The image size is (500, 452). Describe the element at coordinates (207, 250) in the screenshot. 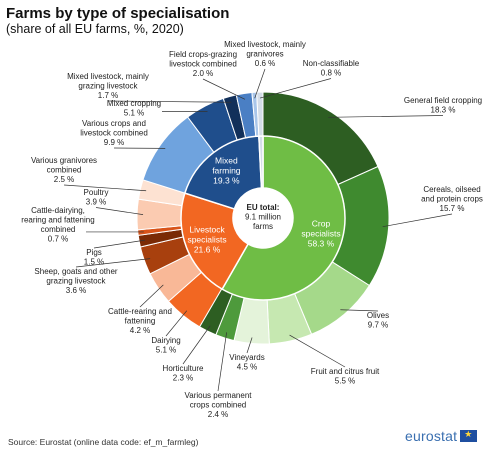

I see `inner-label-livestock-specialists: 21.6 %` at that location.